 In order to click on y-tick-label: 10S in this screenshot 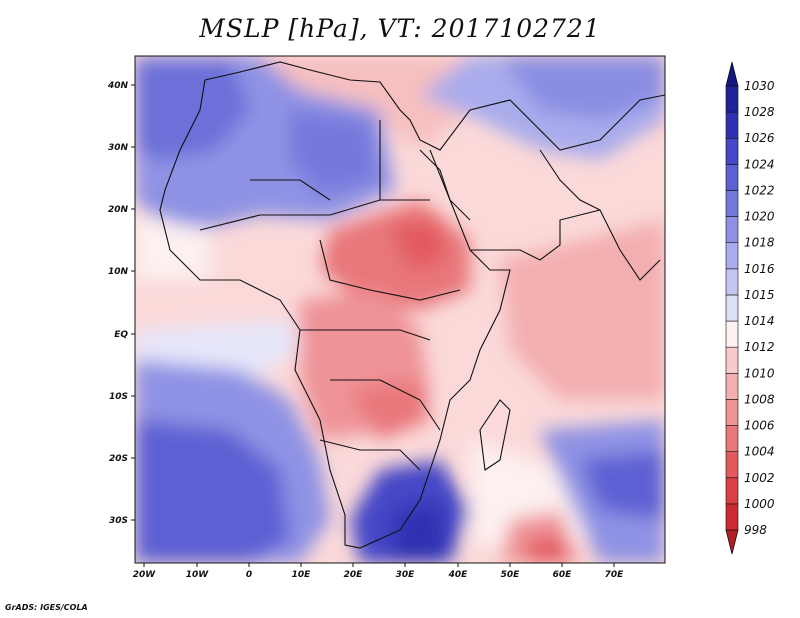, I will do `click(118, 397)`.